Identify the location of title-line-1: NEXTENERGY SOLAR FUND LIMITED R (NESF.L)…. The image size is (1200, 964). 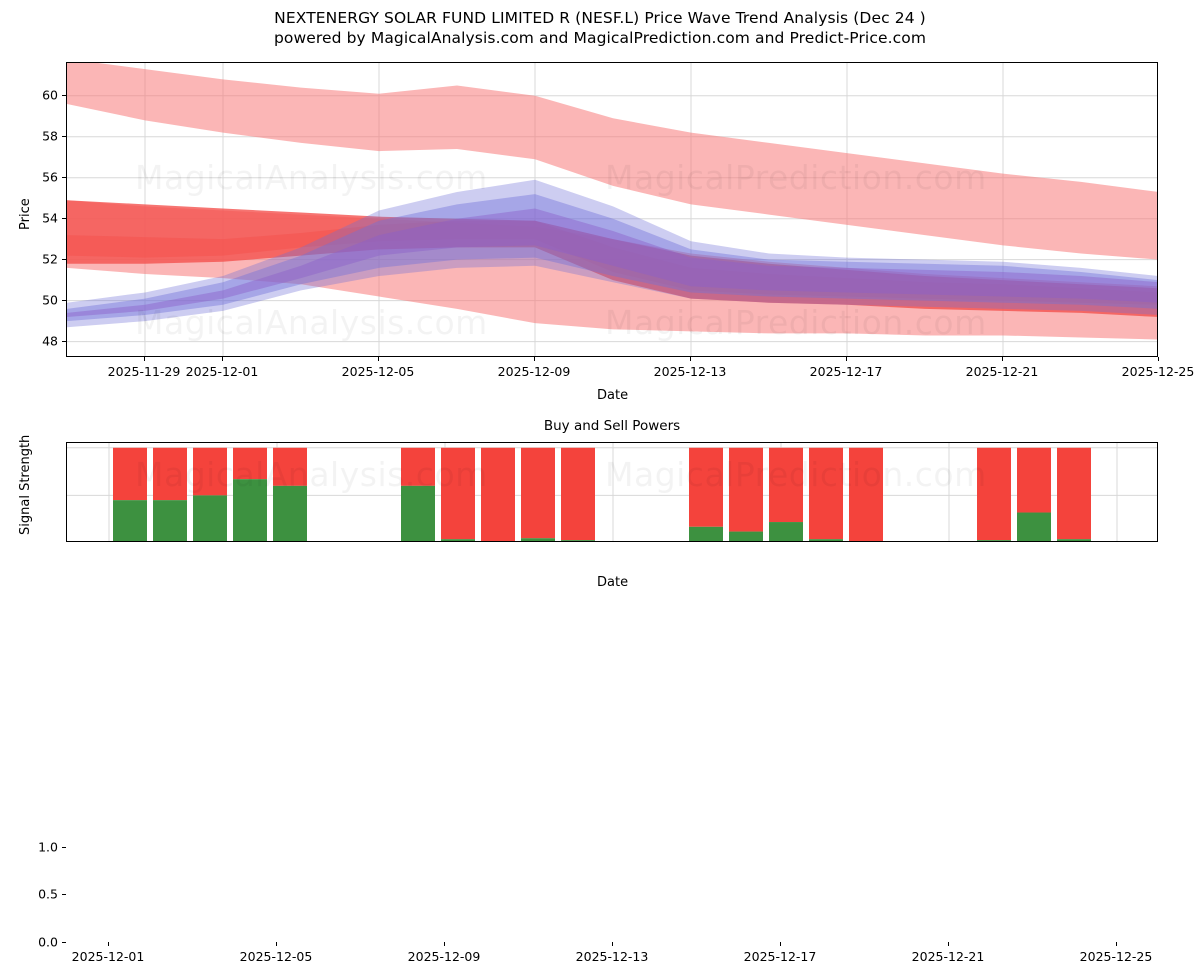
(600, 18).